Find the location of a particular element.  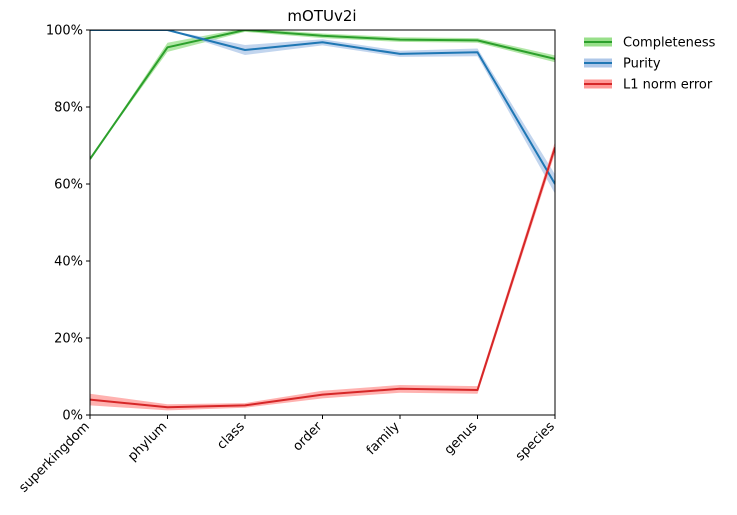

x-tick-label: superkingdom is located at coordinates (54, 457).